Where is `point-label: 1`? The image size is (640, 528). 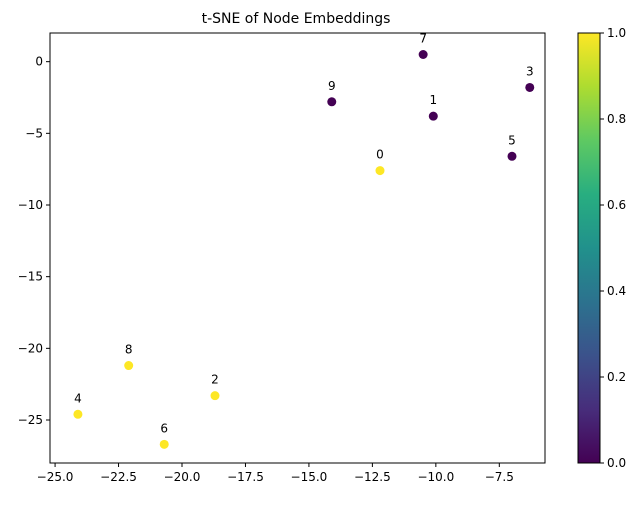 point-label: 1 is located at coordinates (433, 100).